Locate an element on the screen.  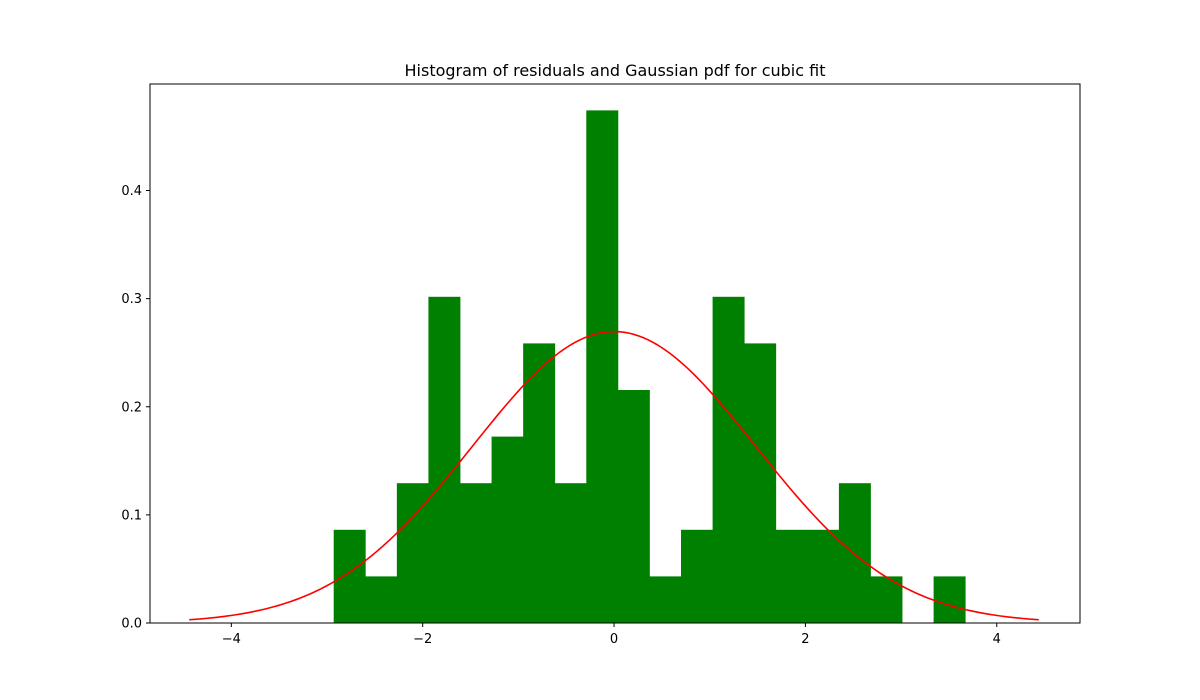
y-tick-label: 0.1 is located at coordinates (131, 515).